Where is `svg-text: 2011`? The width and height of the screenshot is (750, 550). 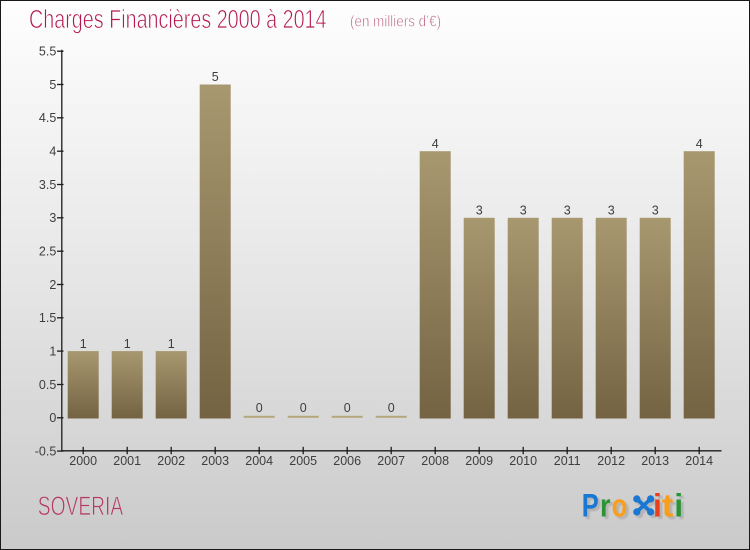 svg-text: 2011 is located at coordinates (567, 461).